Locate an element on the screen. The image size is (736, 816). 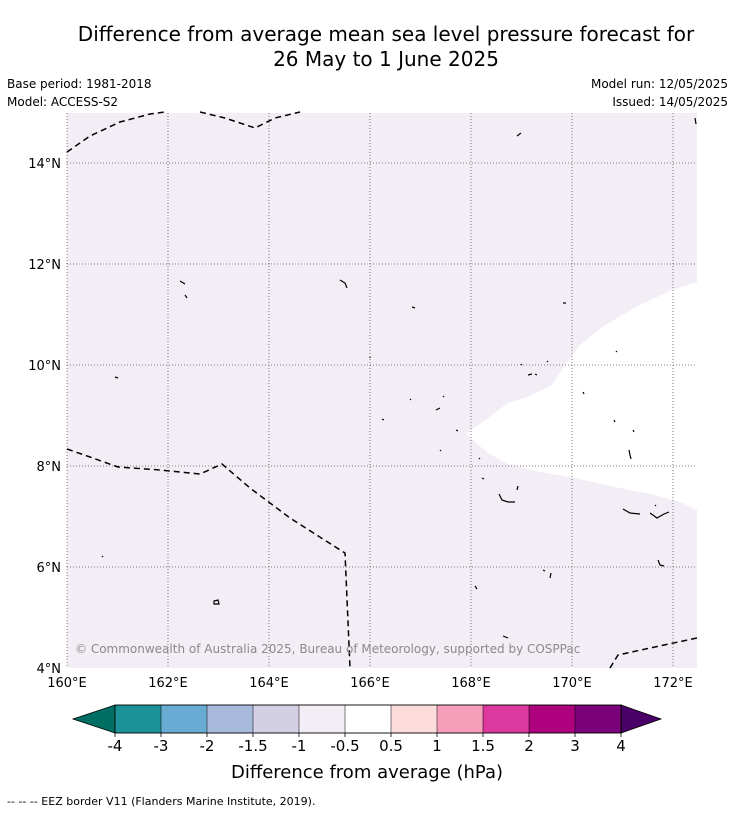
meta-right: Model run: 12/05/2025 Issued: 14/05/2025 is located at coordinates (659, 93).